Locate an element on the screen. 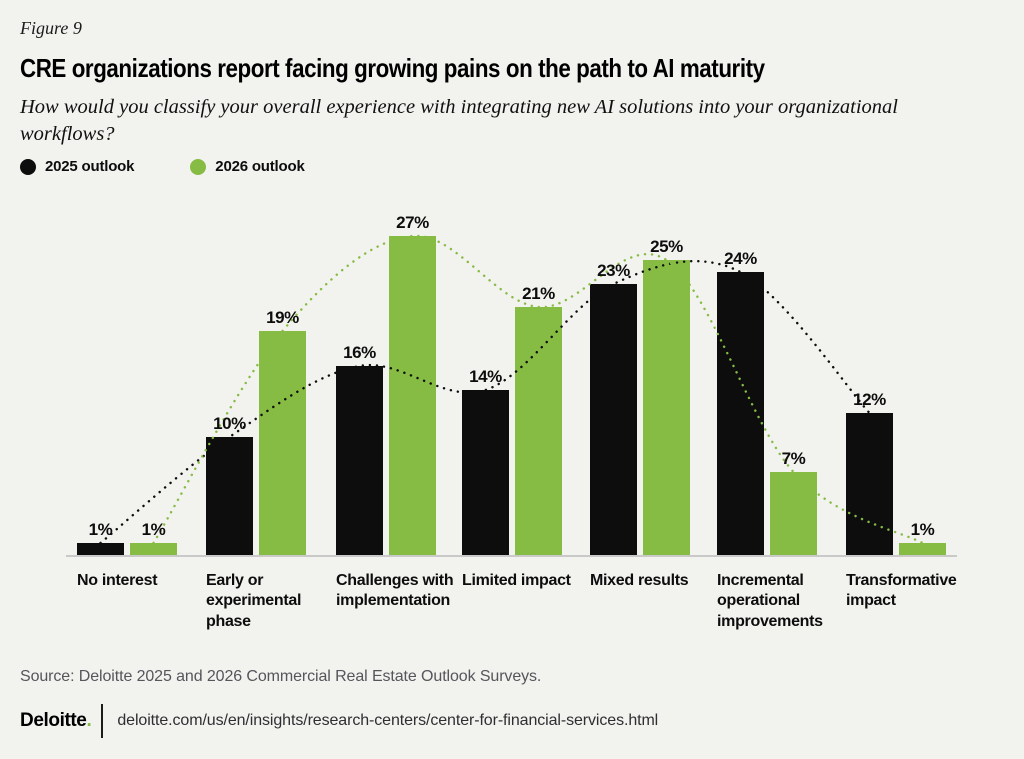  deloitte-logo-text: Deloitte is located at coordinates (53, 720).